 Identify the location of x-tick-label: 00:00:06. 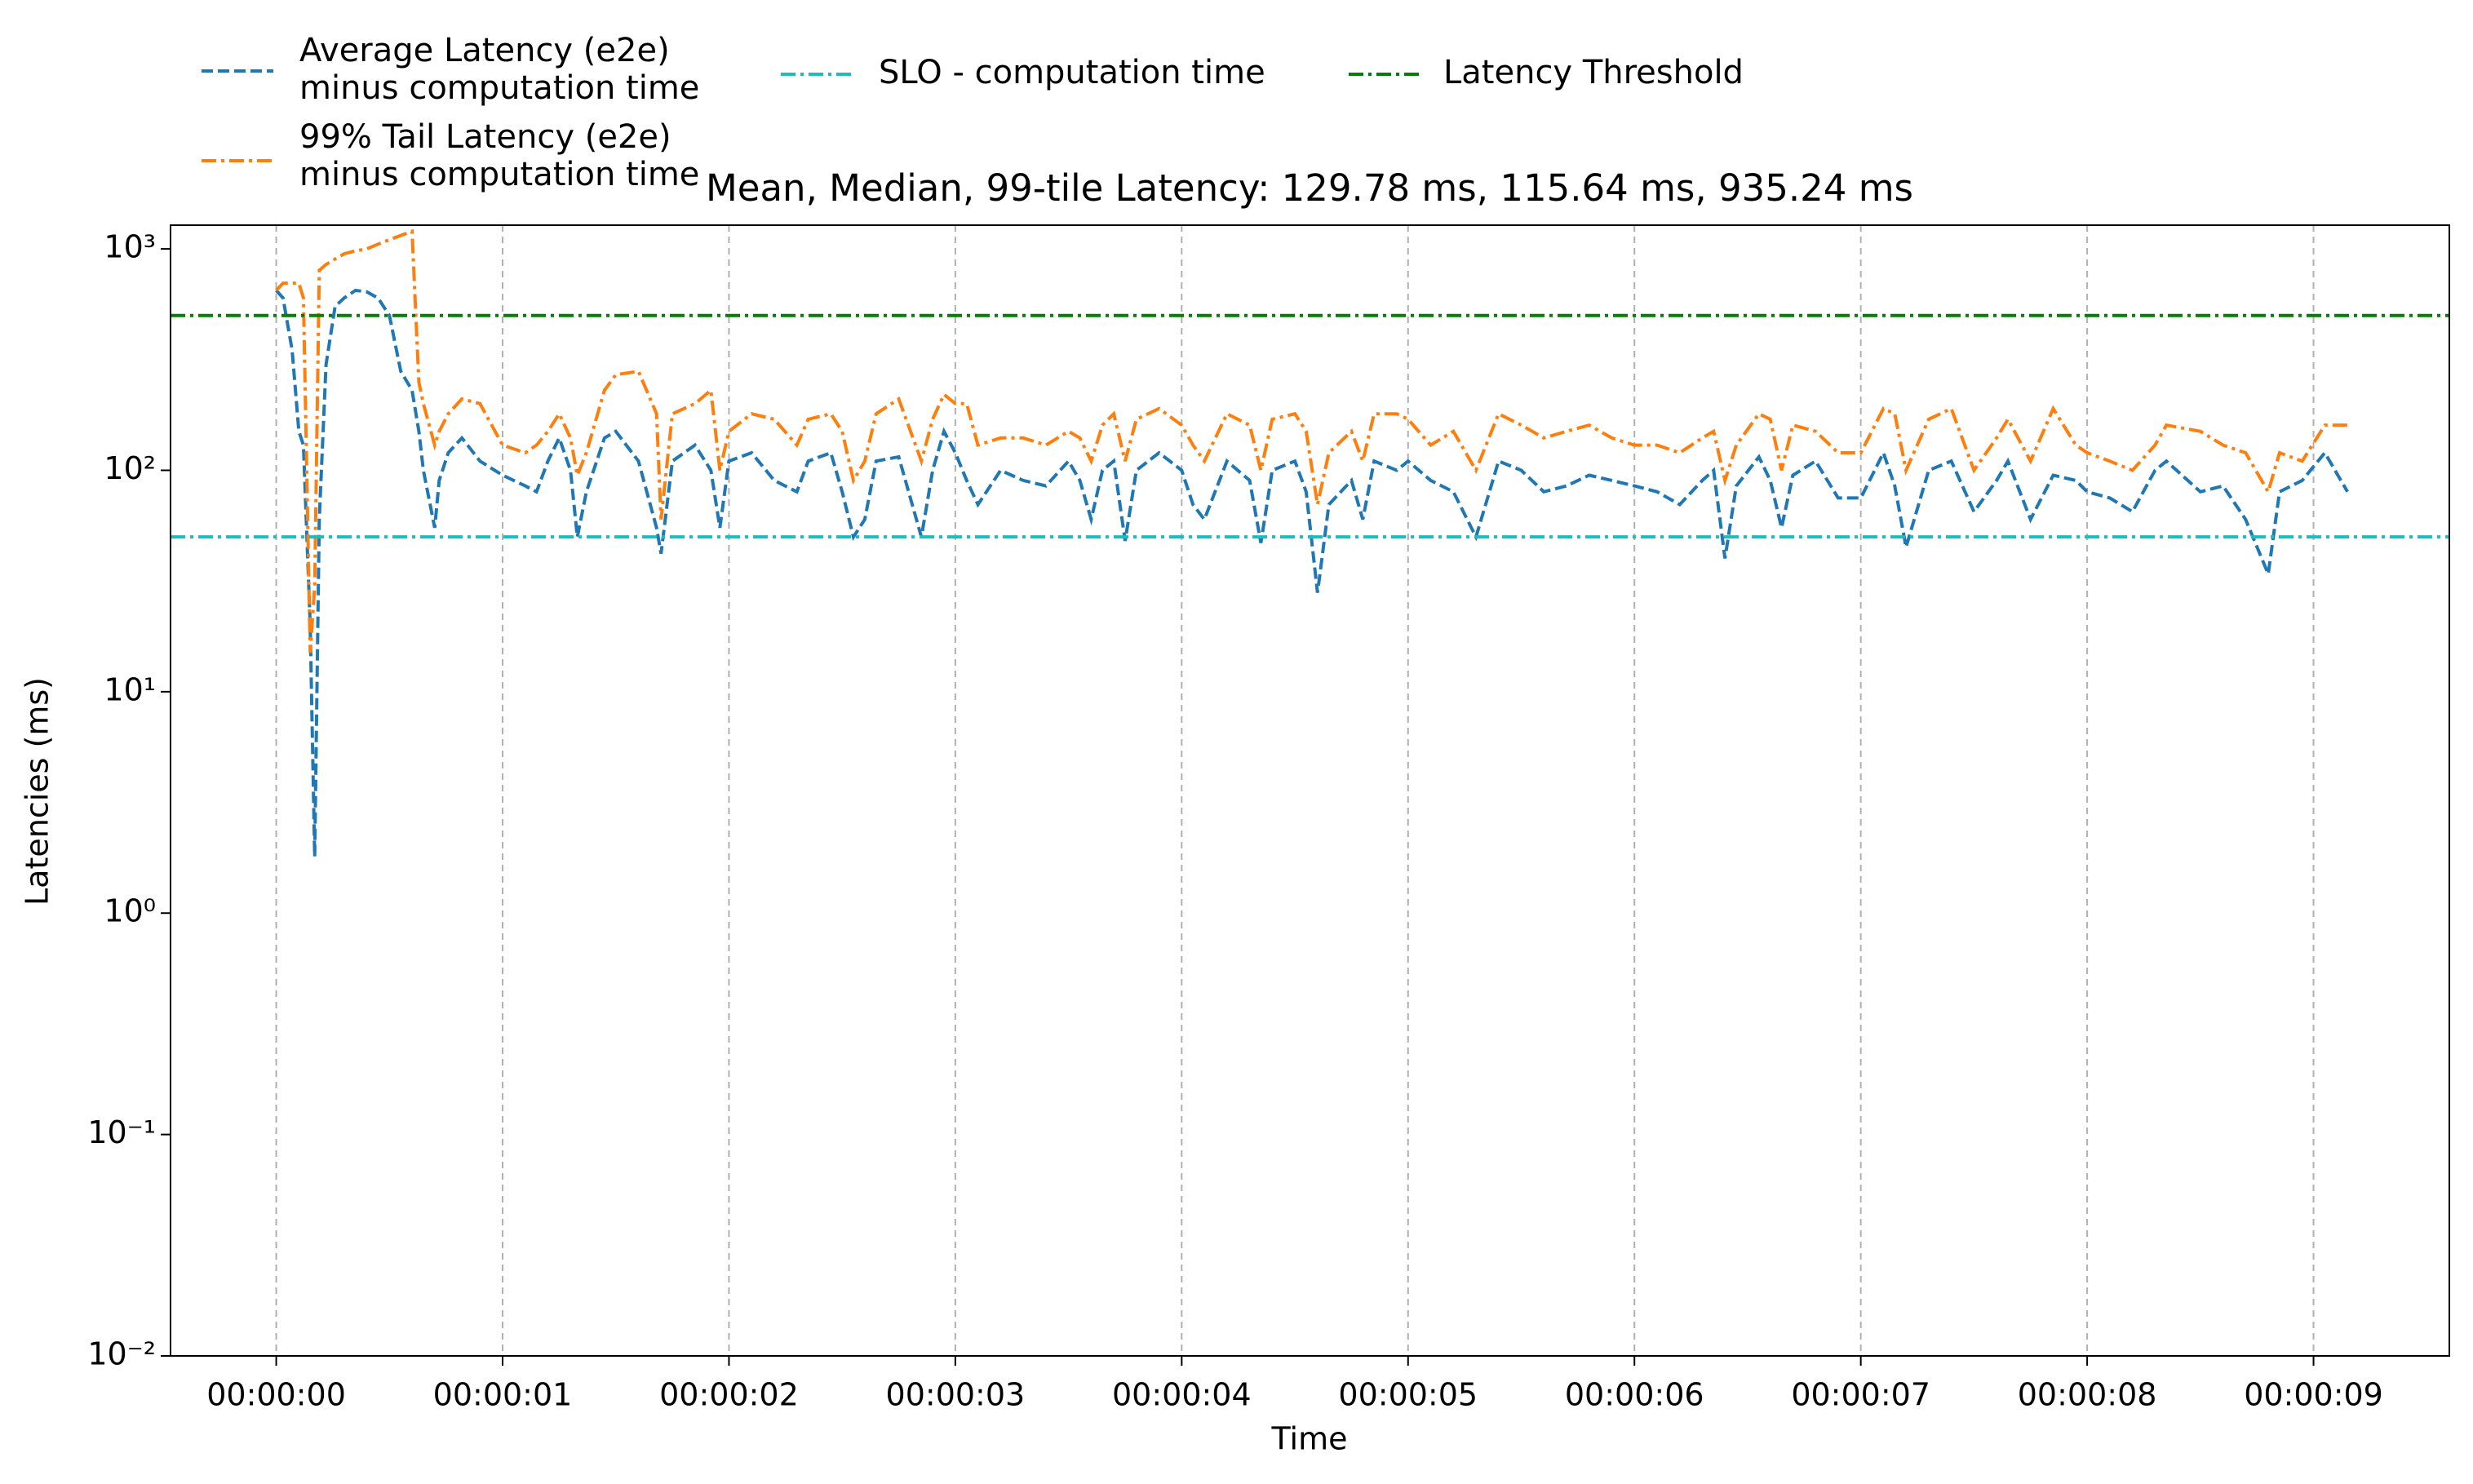
(1634, 1395).